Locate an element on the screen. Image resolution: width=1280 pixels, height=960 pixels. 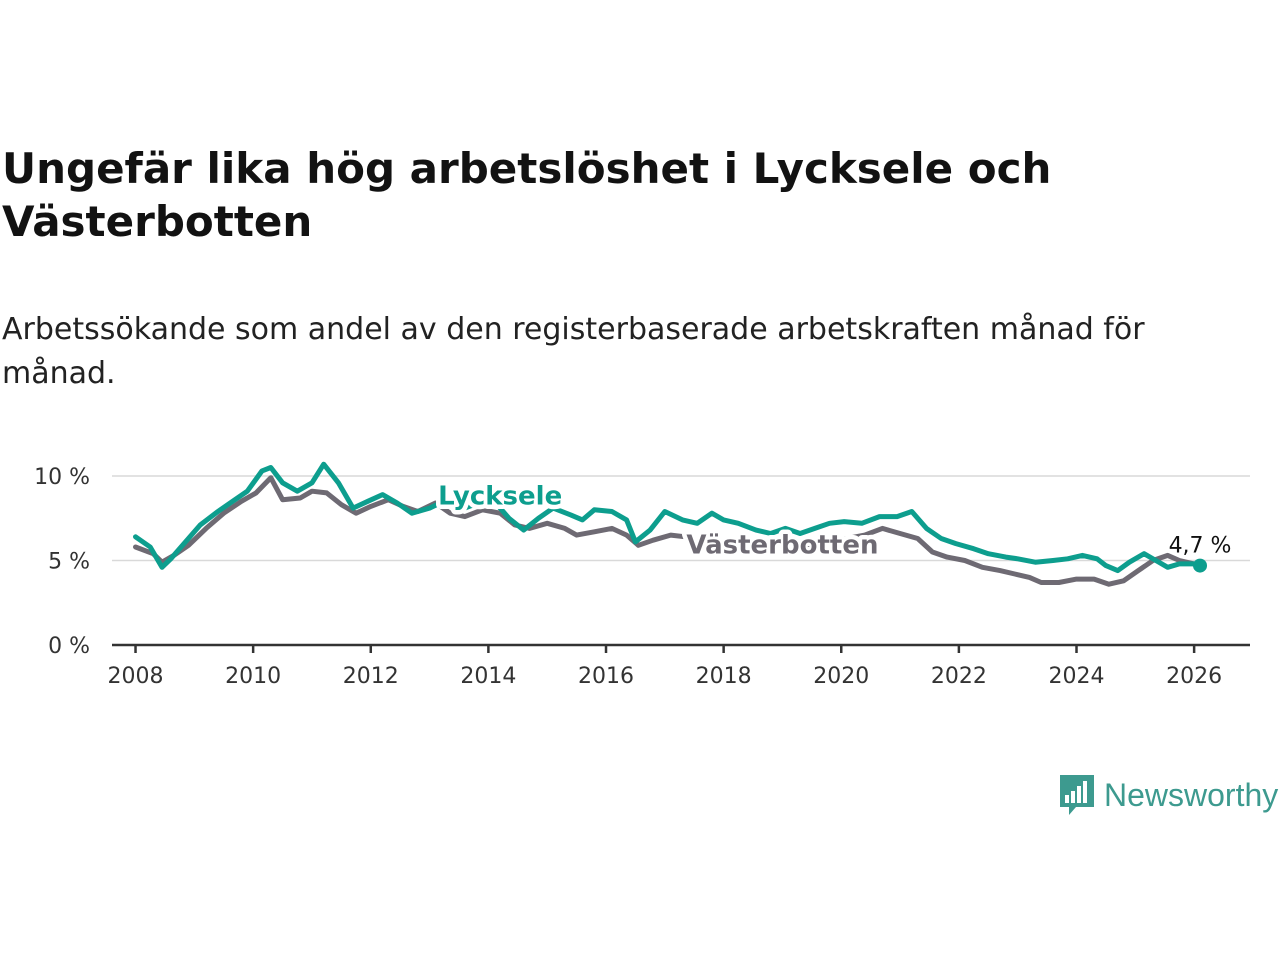
series-label-västerbotten: Västerbotten is located at coordinates (782, 546).